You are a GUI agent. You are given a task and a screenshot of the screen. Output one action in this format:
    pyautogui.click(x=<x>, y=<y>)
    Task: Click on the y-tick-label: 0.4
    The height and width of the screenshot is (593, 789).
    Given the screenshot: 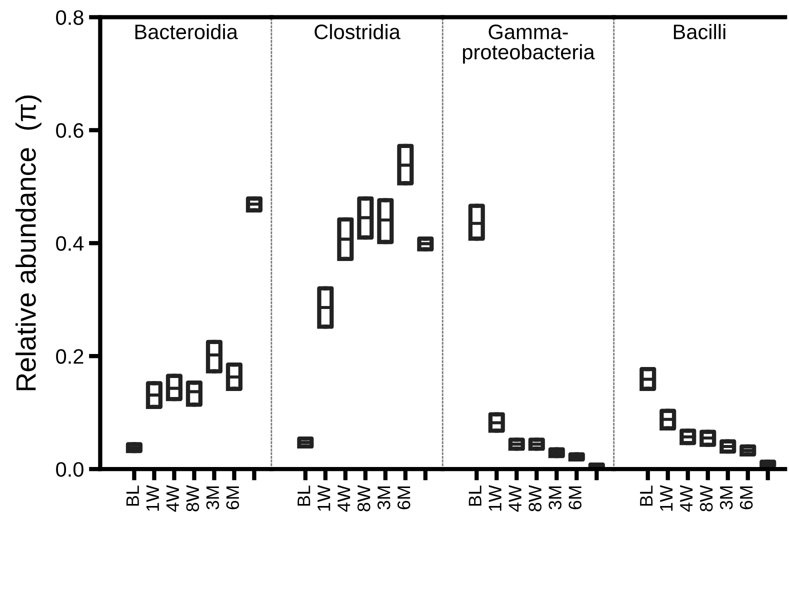 What is the action you would take?
    pyautogui.click(x=70, y=243)
    